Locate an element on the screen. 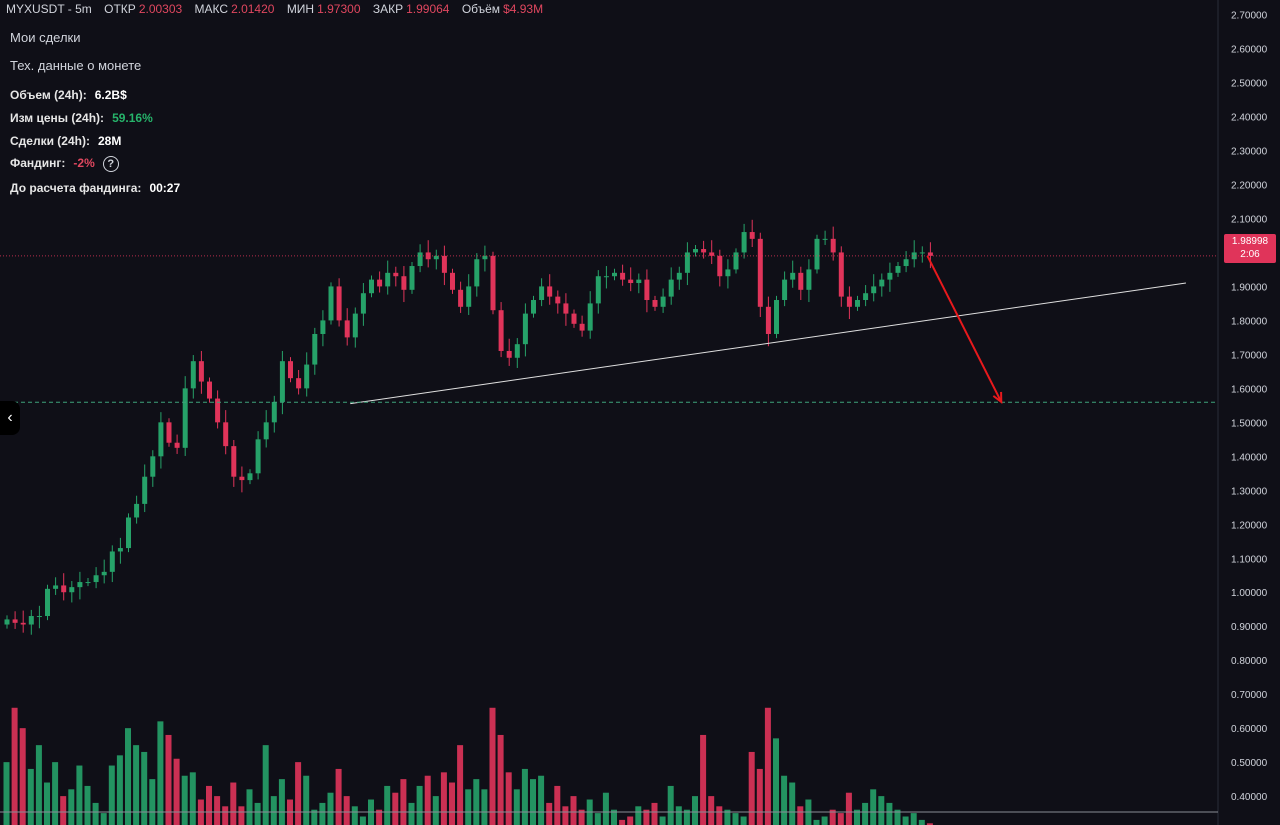 The image size is (1280, 825). y-tick-label: 1.30000 is located at coordinates (1249, 491).